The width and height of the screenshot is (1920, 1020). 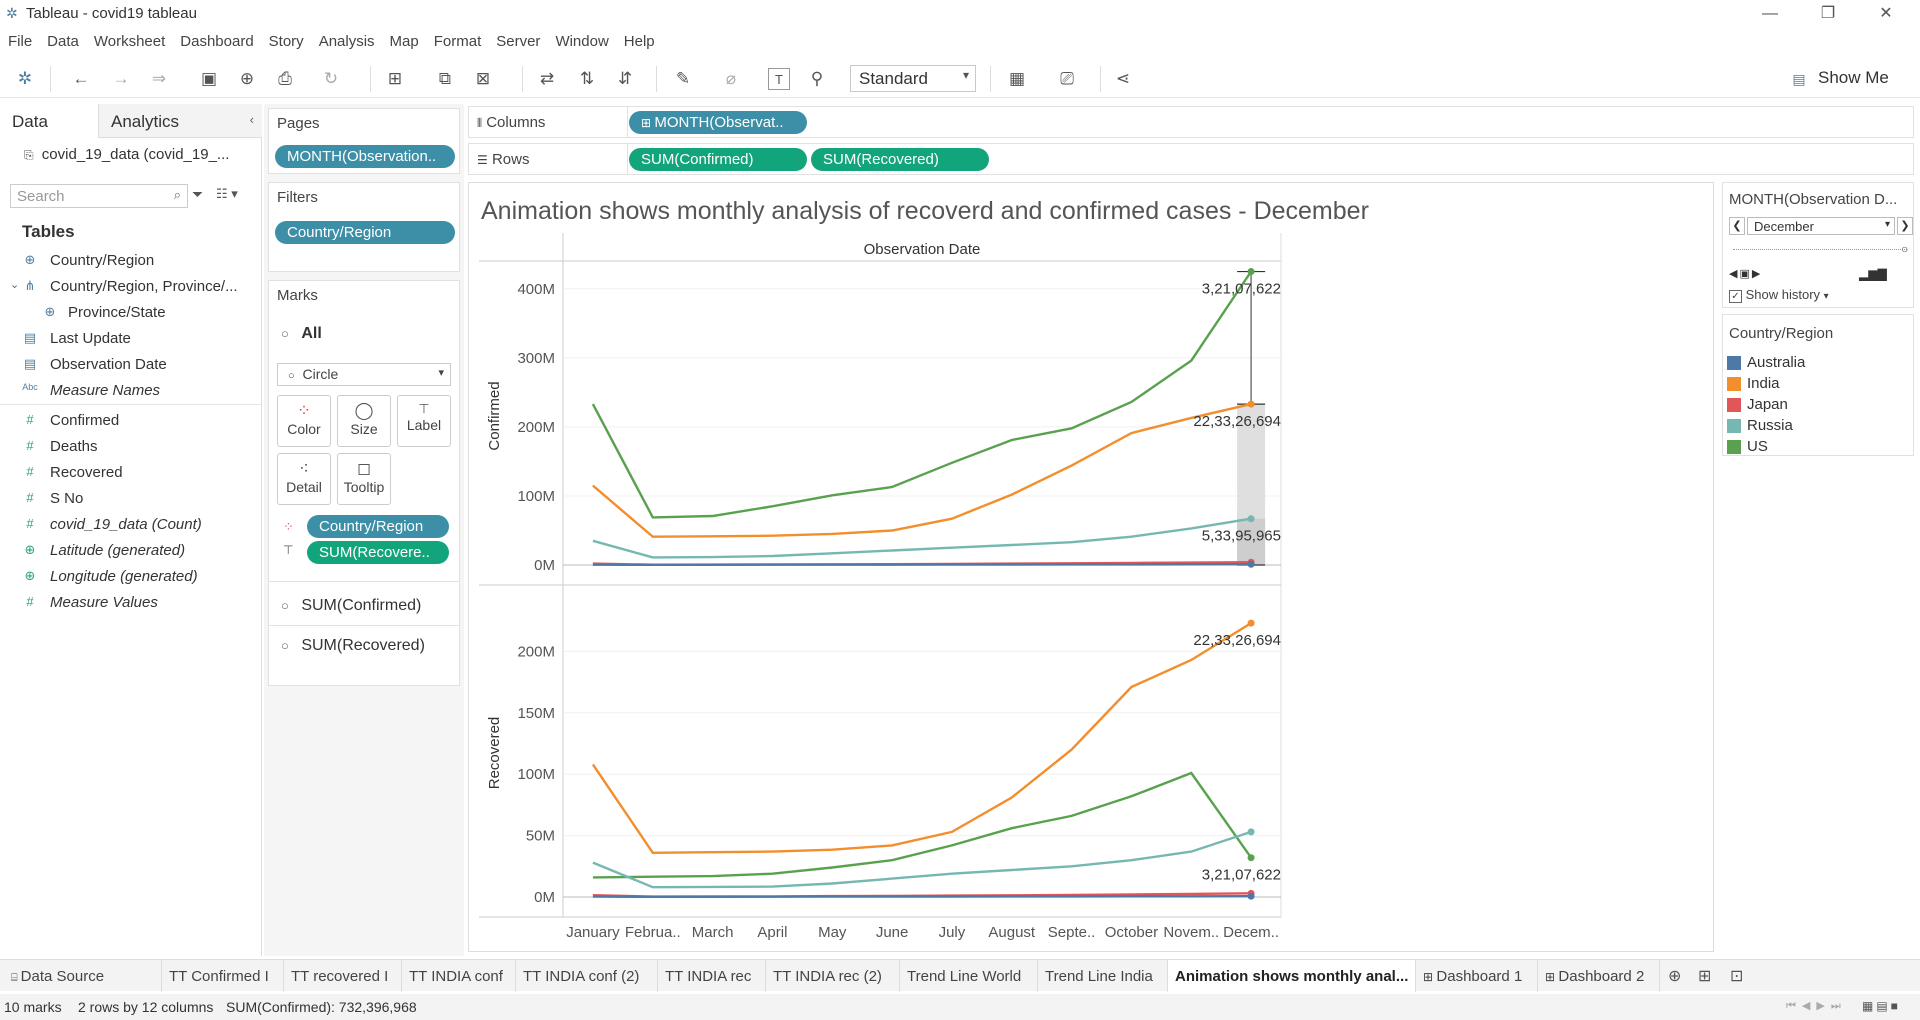 I want to click on next-page-icon: ❯, so click(x=1905, y=226).